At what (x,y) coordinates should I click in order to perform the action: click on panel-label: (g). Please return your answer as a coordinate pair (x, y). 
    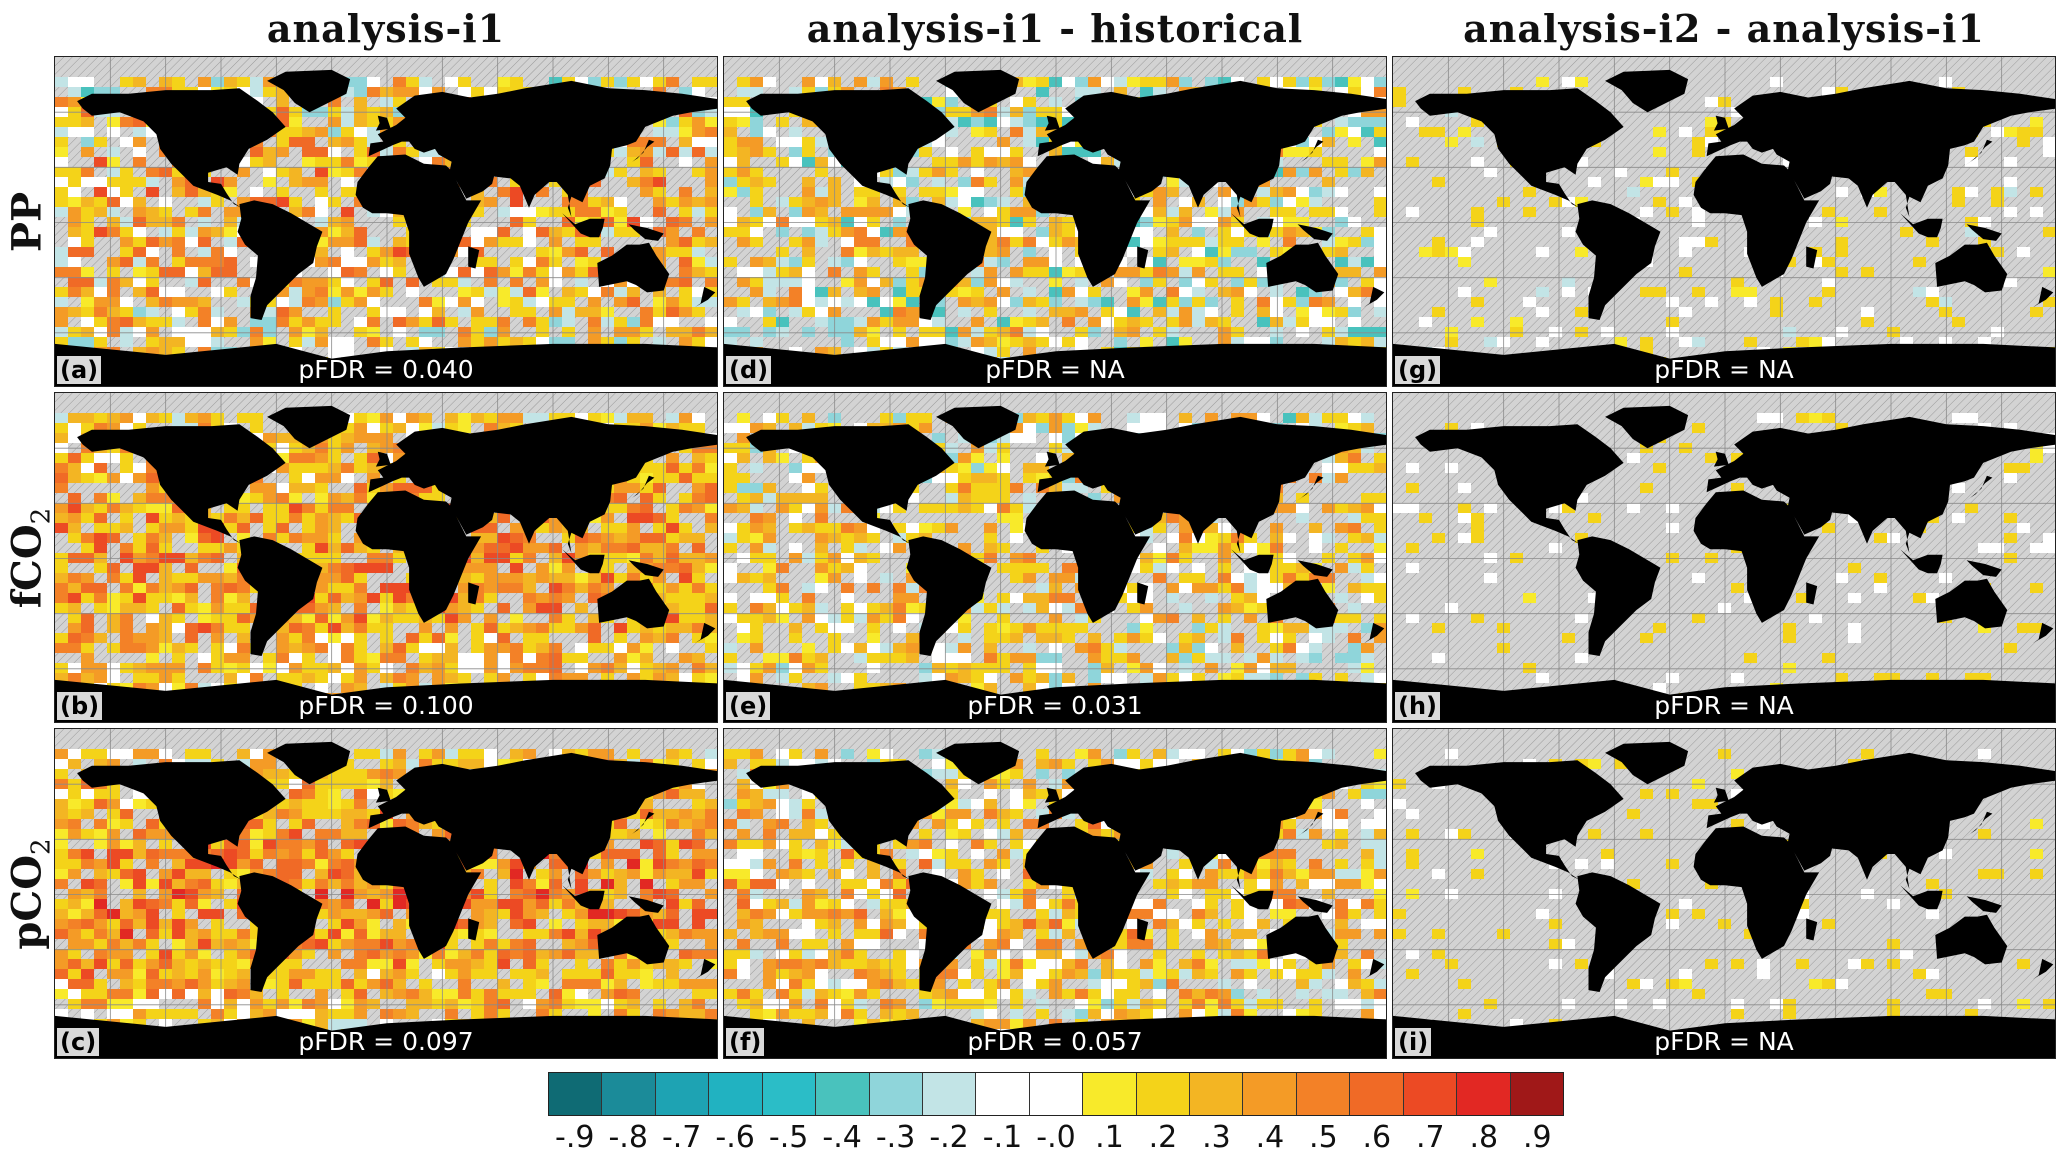
    Looking at the image, I should click on (1418, 370).